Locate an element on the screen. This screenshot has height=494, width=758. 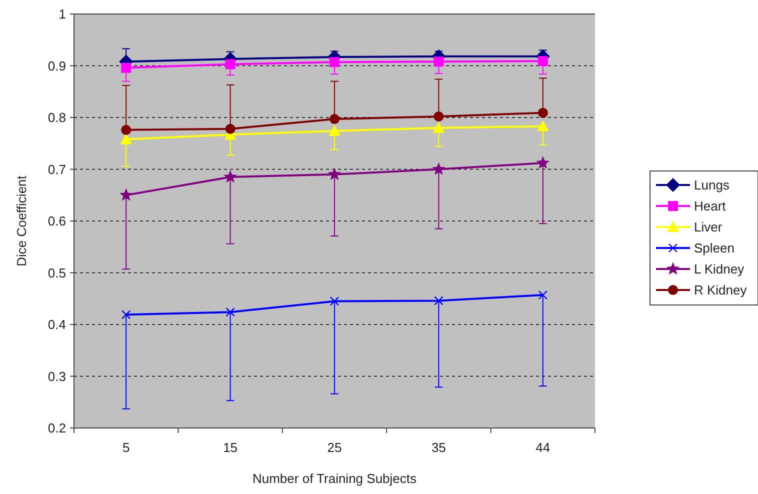
x-axis-title: Number of Training Subjects is located at coordinates (335, 478).